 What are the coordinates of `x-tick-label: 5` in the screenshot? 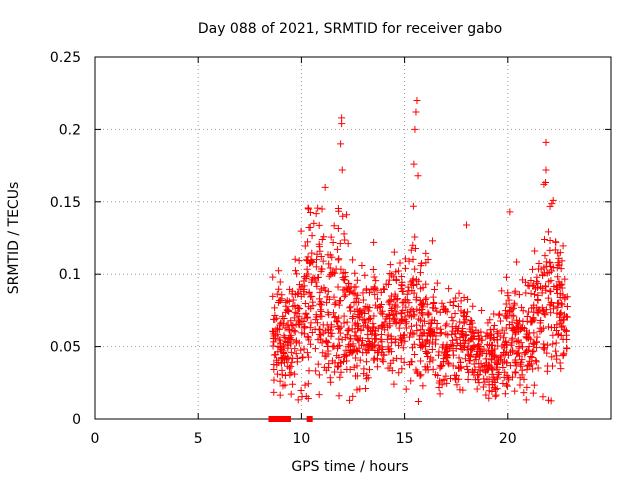 It's located at (198, 439).